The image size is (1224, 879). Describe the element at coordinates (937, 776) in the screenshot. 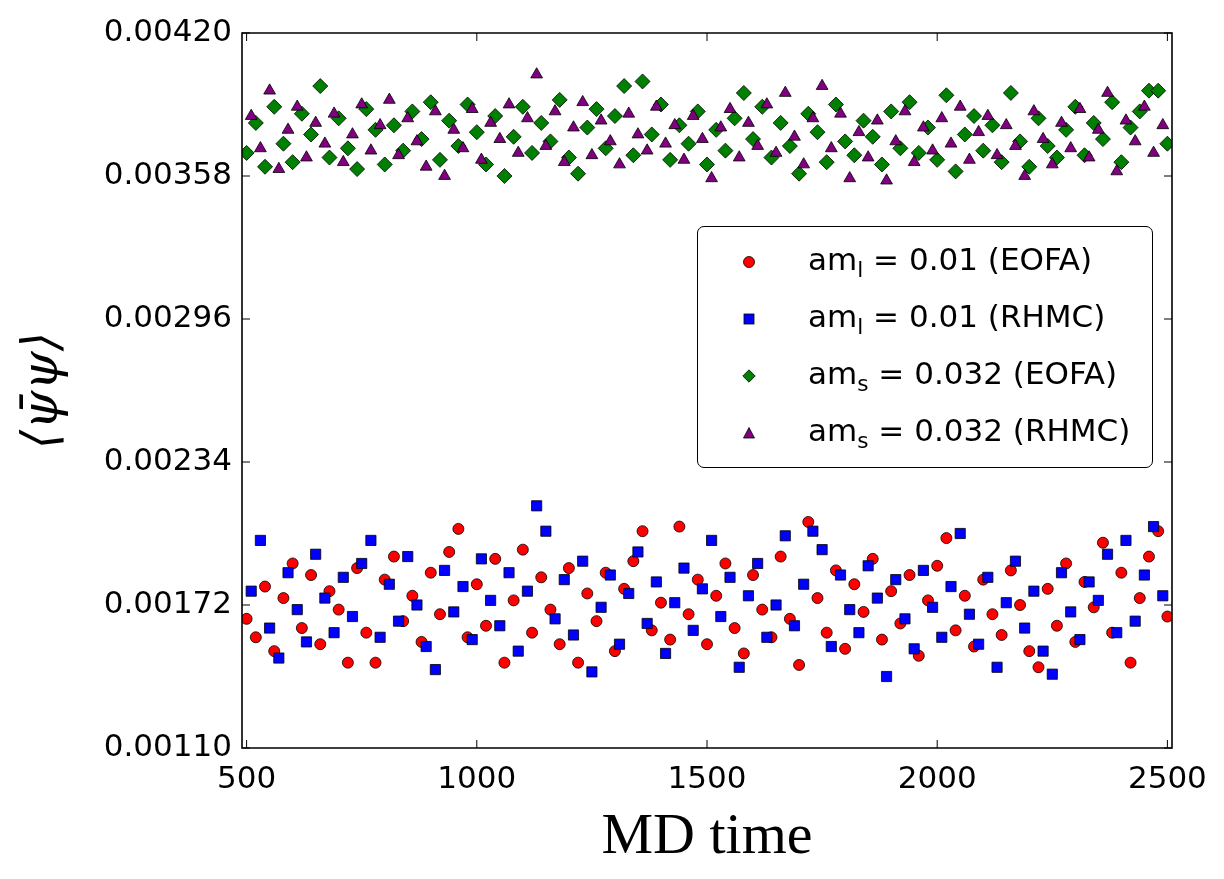

I see `x-tick-label: 2000` at that location.